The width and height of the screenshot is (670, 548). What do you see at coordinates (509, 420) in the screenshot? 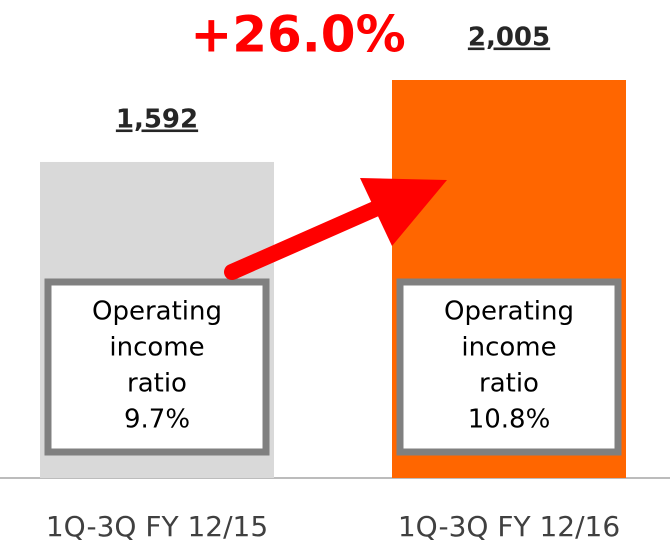
I see `ratio-text: 10.8%` at bounding box center [509, 420].